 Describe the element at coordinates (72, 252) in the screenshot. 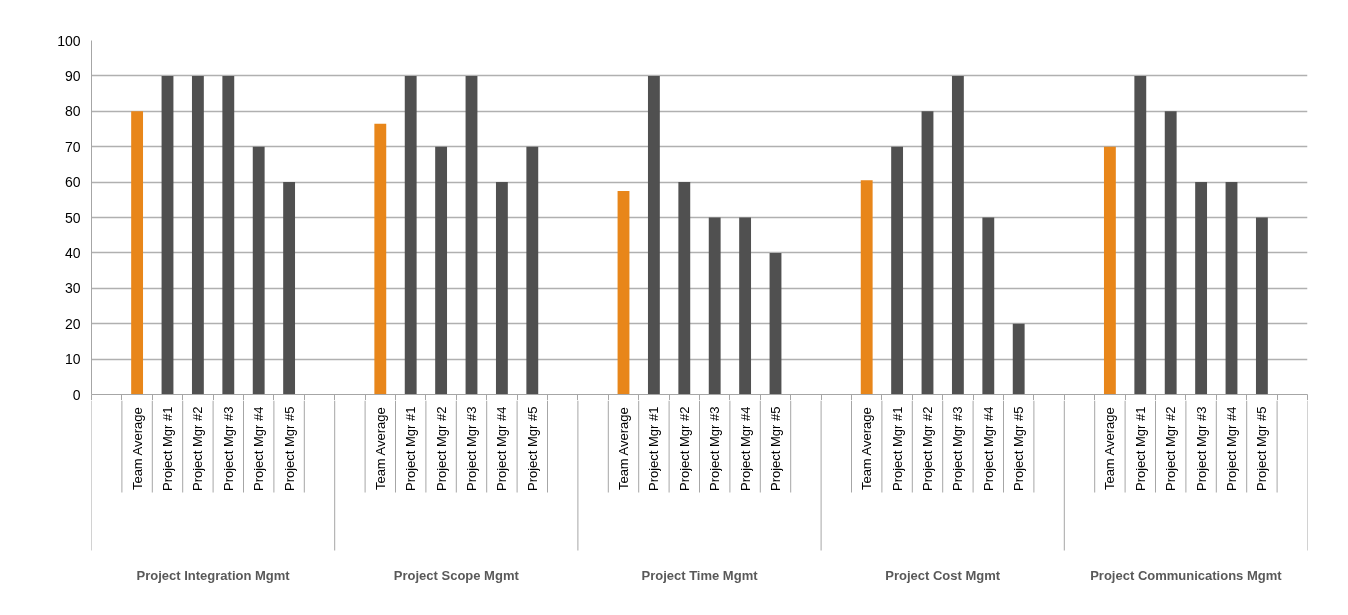

I see `y-tick-label: 40` at that location.